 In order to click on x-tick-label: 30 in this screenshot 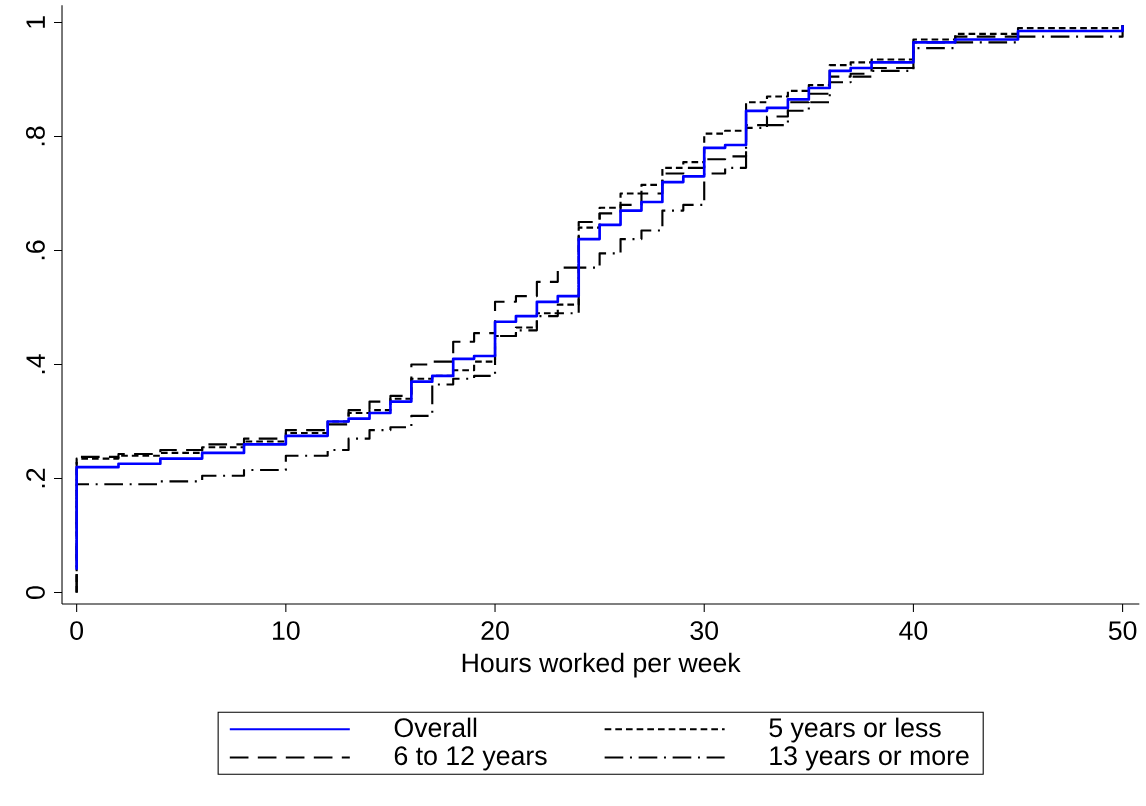, I will do `click(704, 631)`.